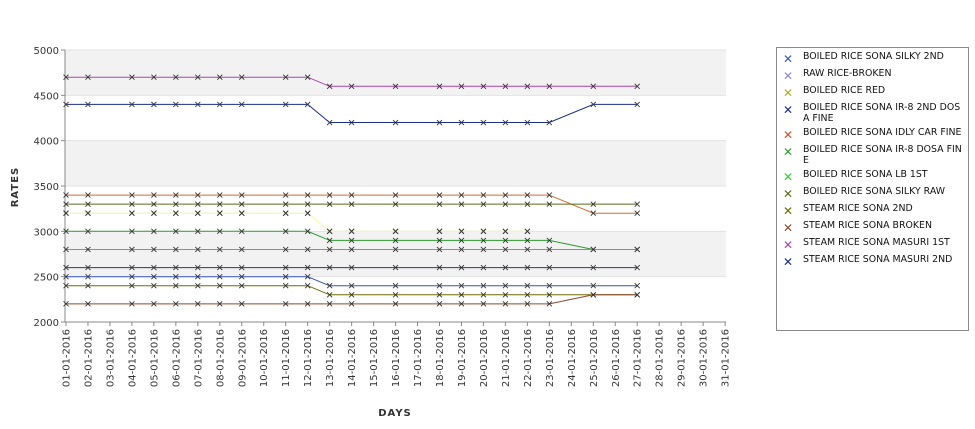 The width and height of the screenshot is (975, 429). I want to click on x-tick-label: 04-01-2016, so click(132, 358).